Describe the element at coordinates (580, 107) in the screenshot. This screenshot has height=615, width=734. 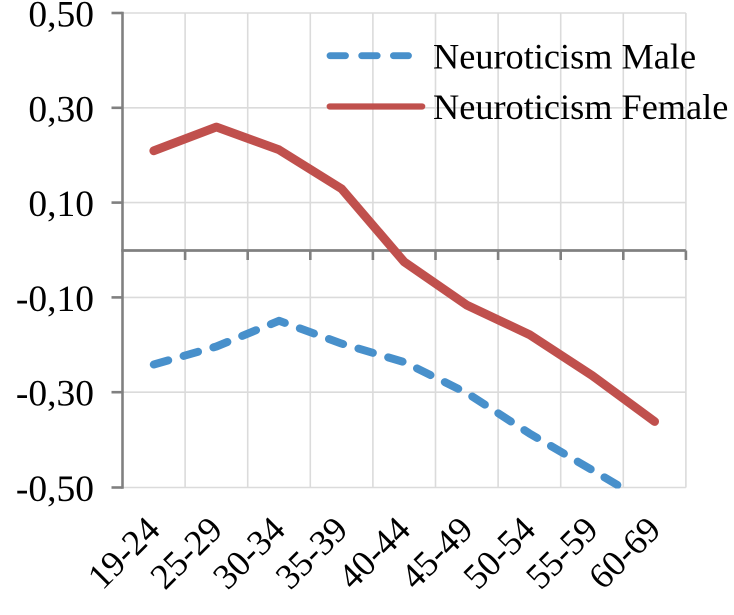
I see `svg-text: Neuroticism Female` at that location.